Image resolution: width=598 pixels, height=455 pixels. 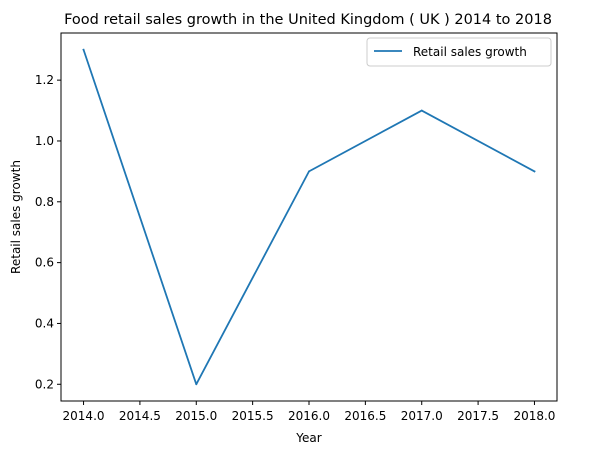 What do you see at coordinates (44, 323) in the screenshot?
I see `y-tick-label: 0.4` at bounding box center [44, 323].